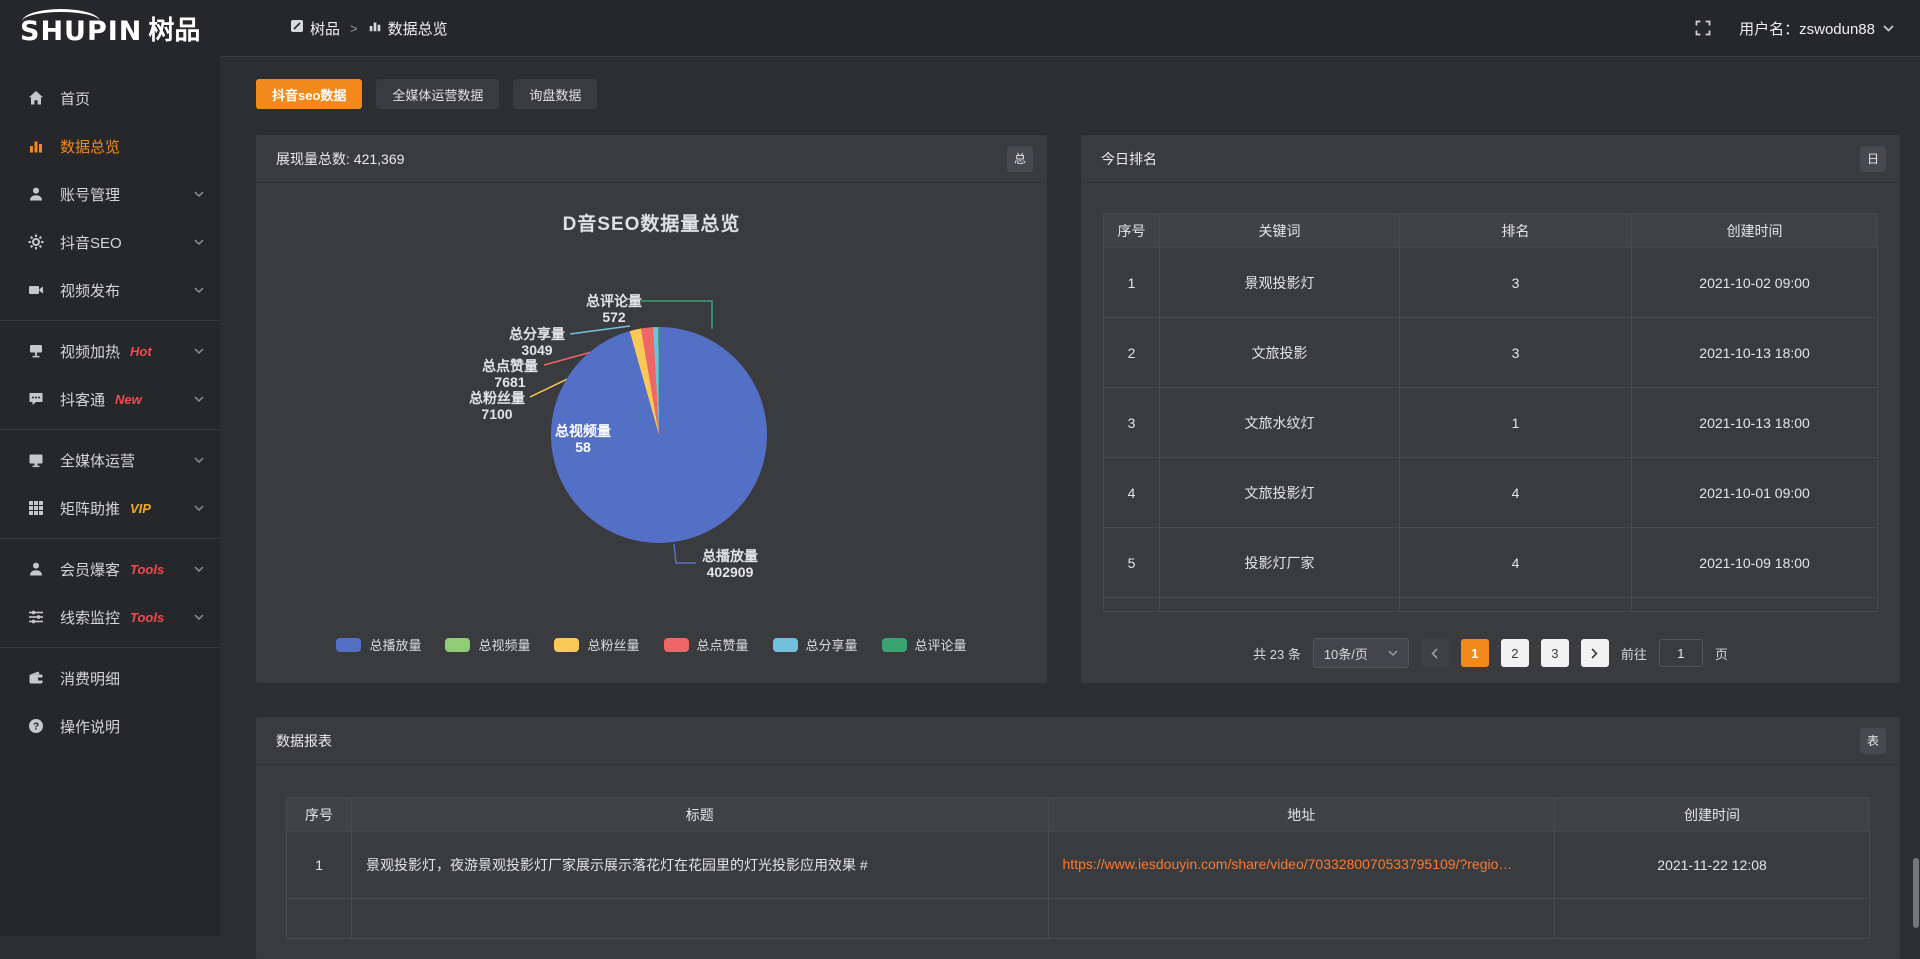 This screenshot has height=959, width=1920. Describe the element at coordinates (110, 460) in the screenshot. I see `sidebar-item-media-operation: 全媒体运营` at that location.